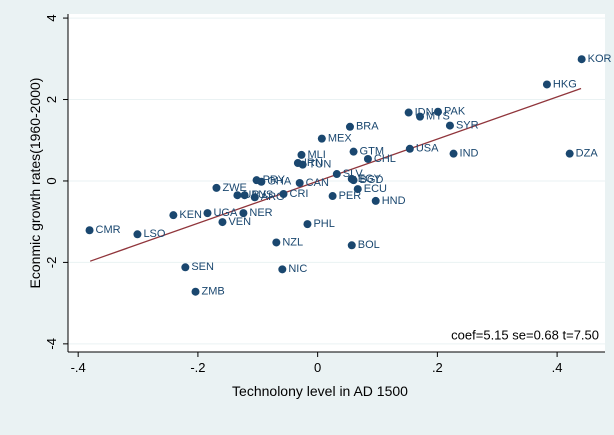  What do you see at coordinates (51, 99) in the screenshot?
I see `y-tick-label: 2` at bounding box center [51, 99].